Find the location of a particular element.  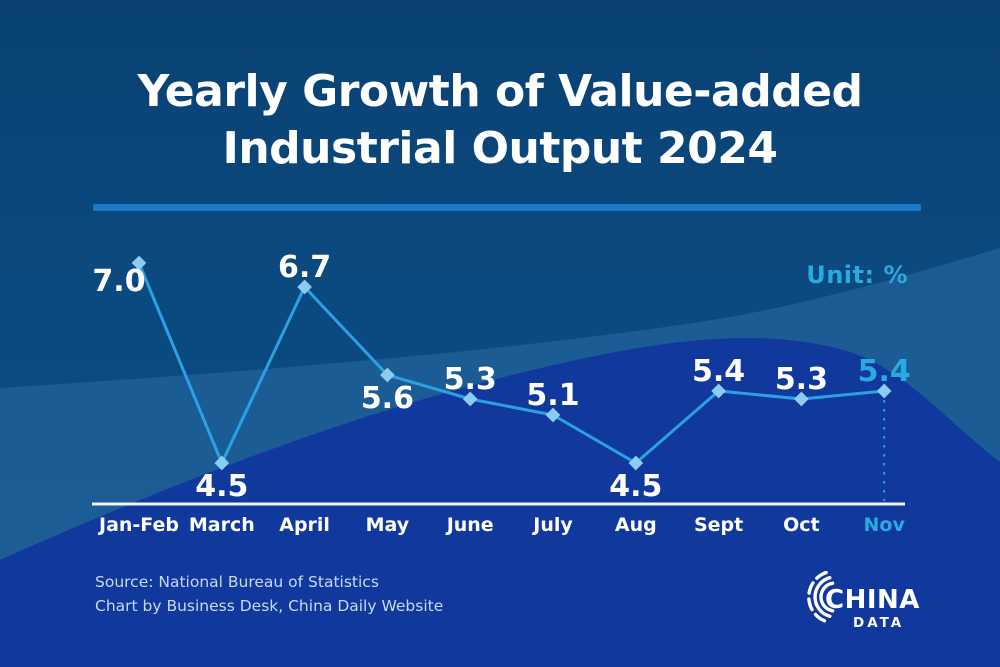

china-data-logo: CHINA DATA is located at coordinates (863, 601).